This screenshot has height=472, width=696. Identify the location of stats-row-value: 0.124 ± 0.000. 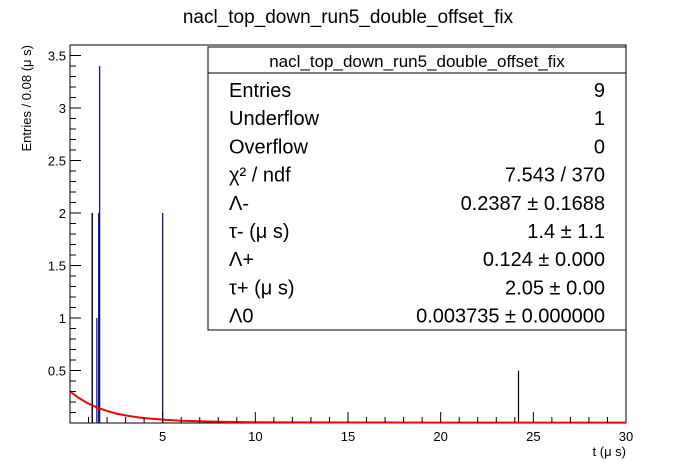
(544, 260).